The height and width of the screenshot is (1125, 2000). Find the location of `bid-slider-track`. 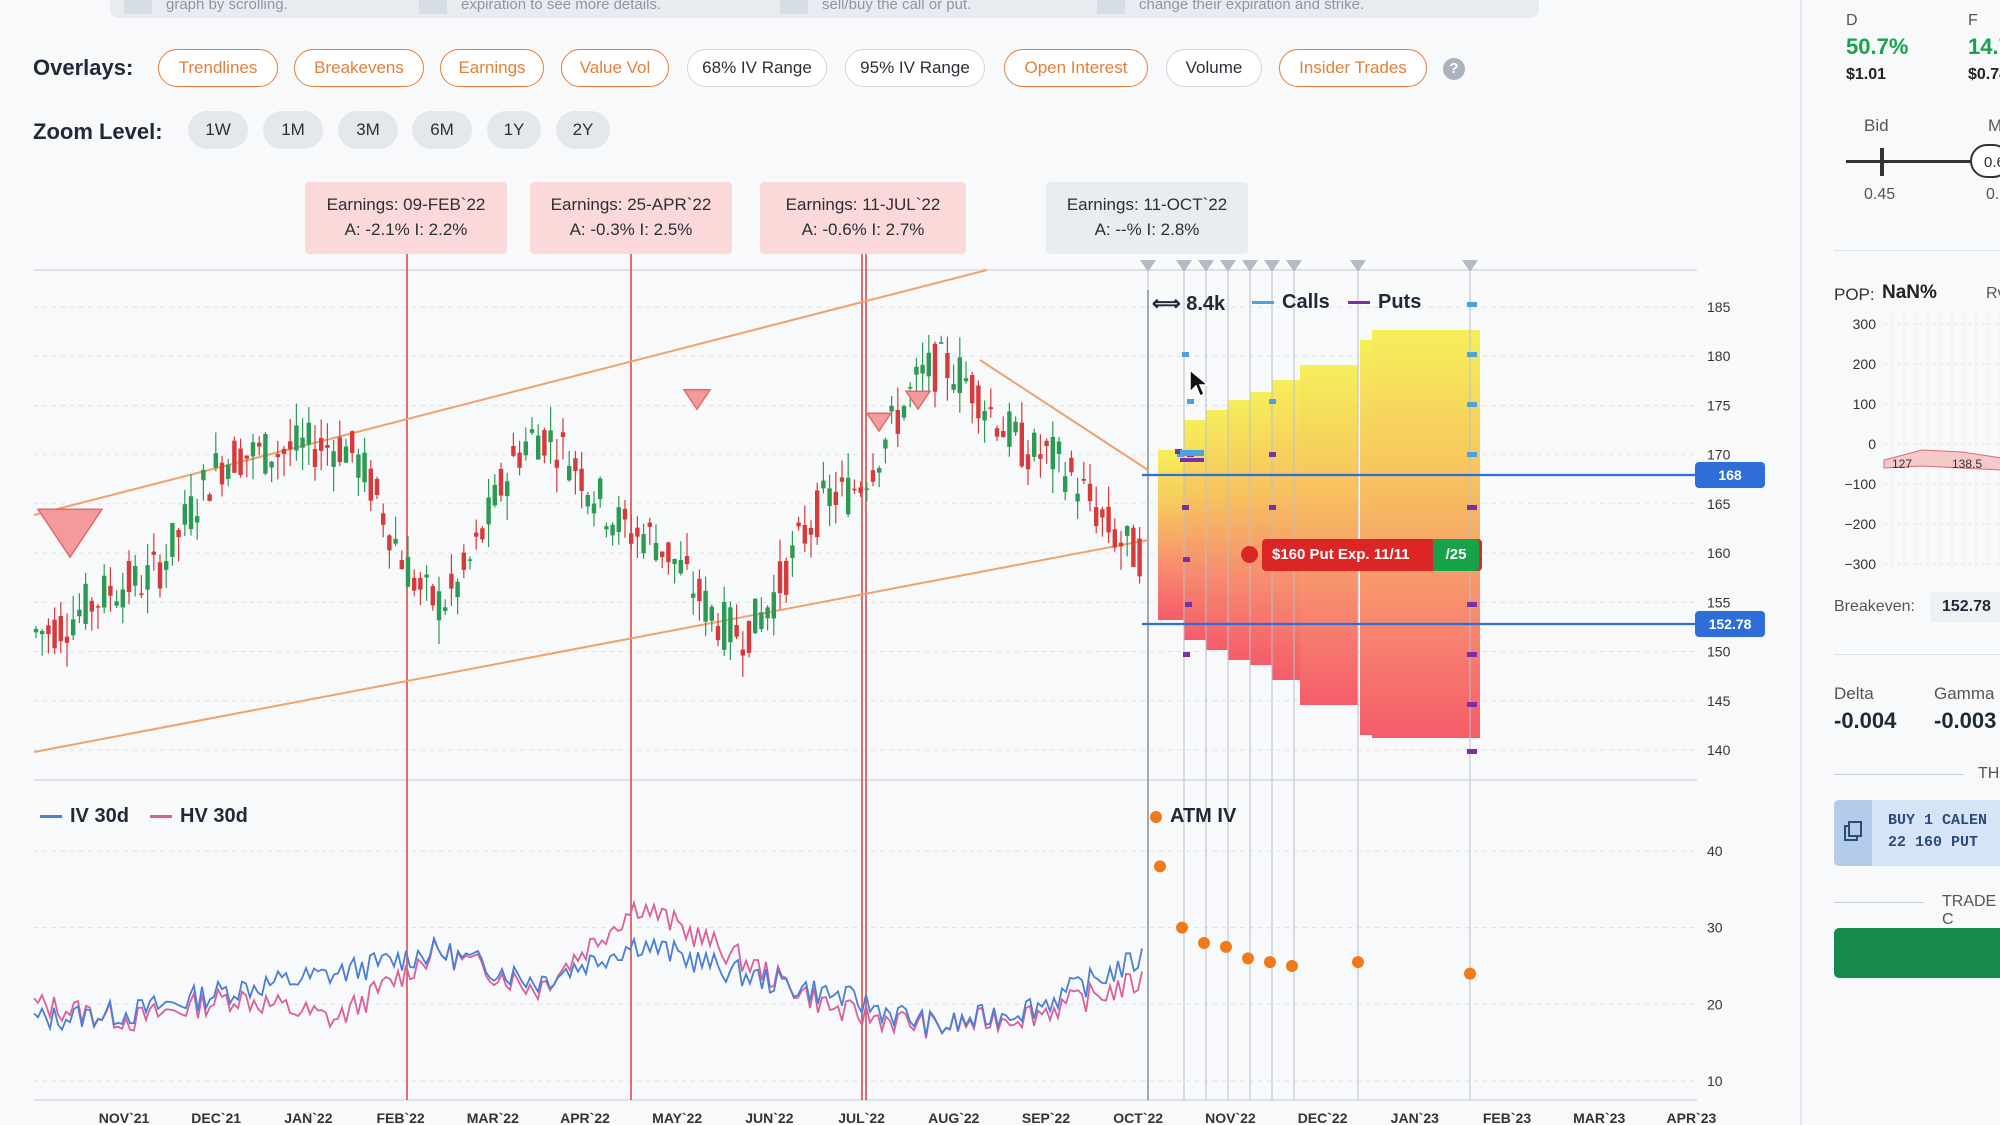

bid-slider-track is located at coordinates (1923, 161).